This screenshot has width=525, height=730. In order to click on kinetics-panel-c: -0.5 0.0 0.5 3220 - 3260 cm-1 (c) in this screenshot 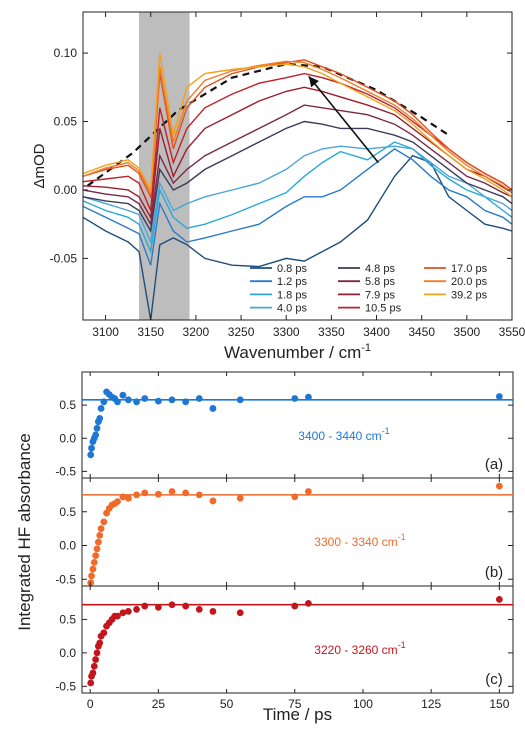, I will do `click(284, 639)`.